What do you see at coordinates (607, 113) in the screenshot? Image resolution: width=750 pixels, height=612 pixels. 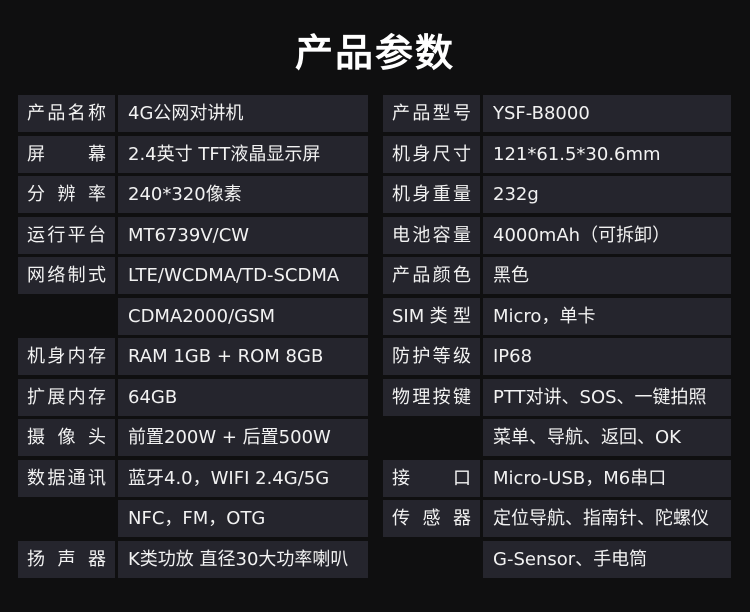 I see `spec-value: YSF-B8000` at bounding box center [607, 113].